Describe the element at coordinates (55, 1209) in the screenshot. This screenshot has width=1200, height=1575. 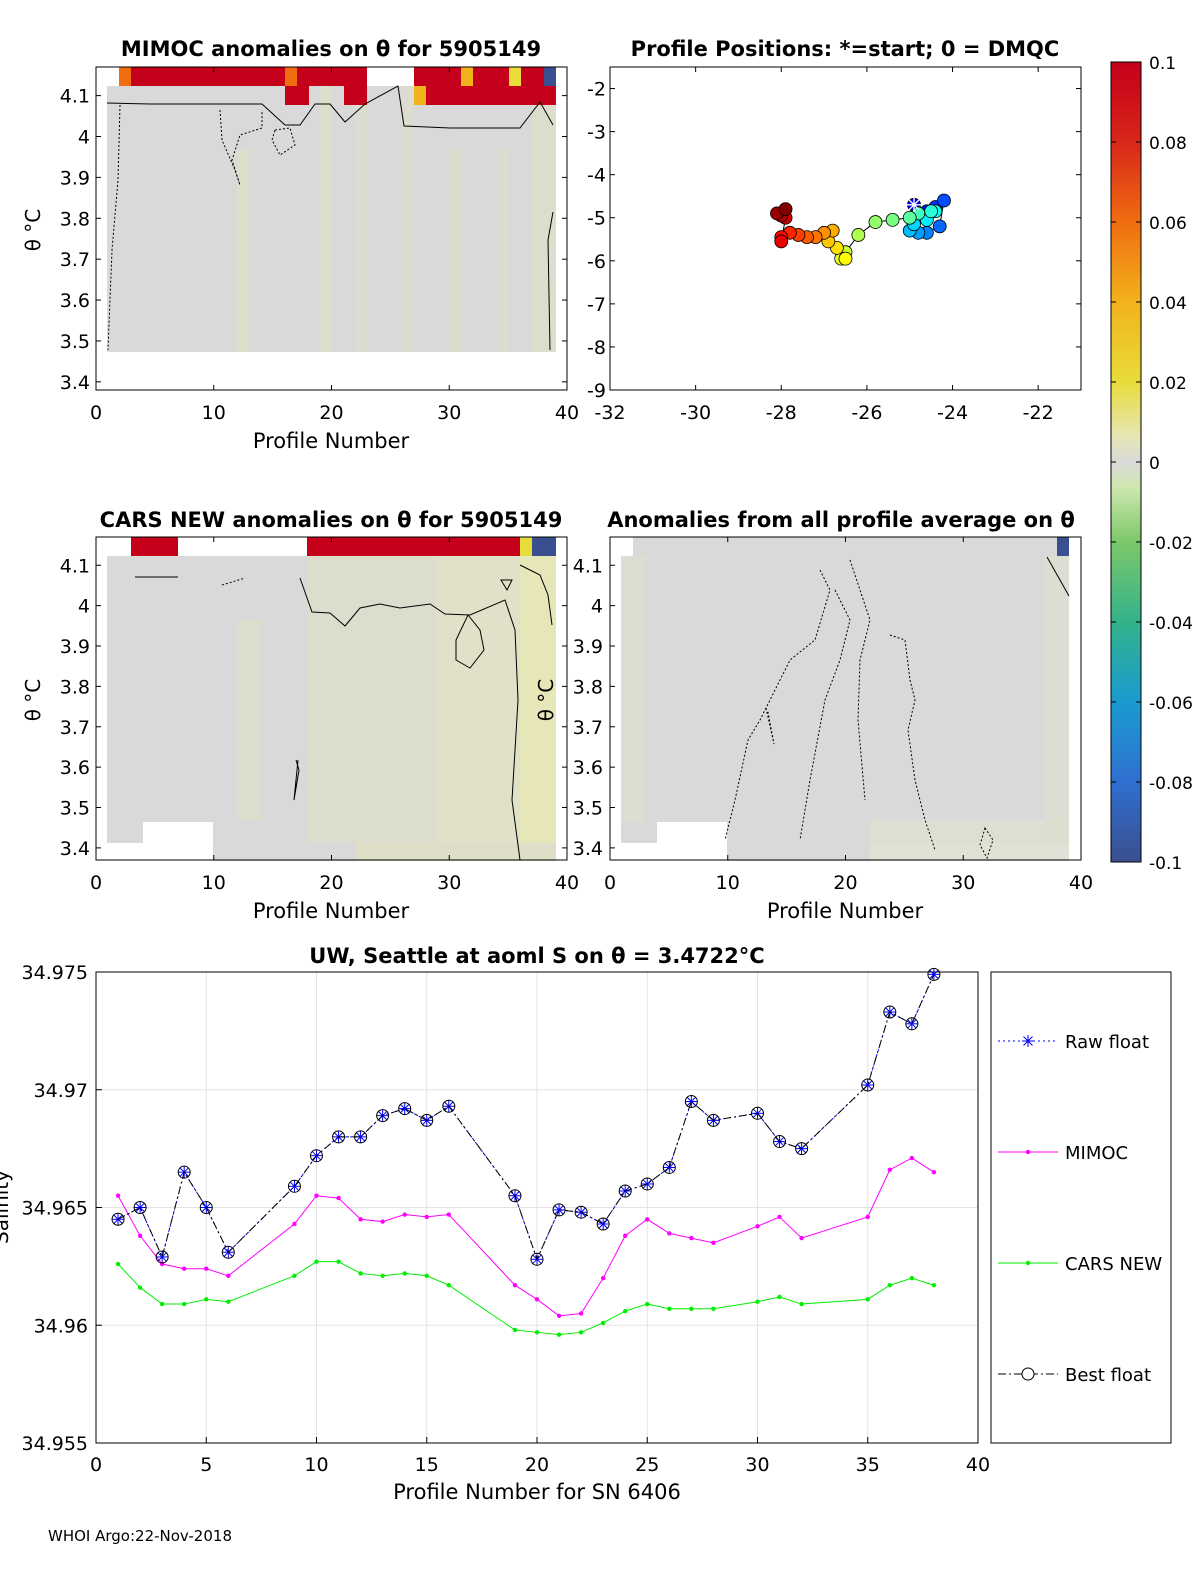
I see `y-tick-label: 34.965` at that location.